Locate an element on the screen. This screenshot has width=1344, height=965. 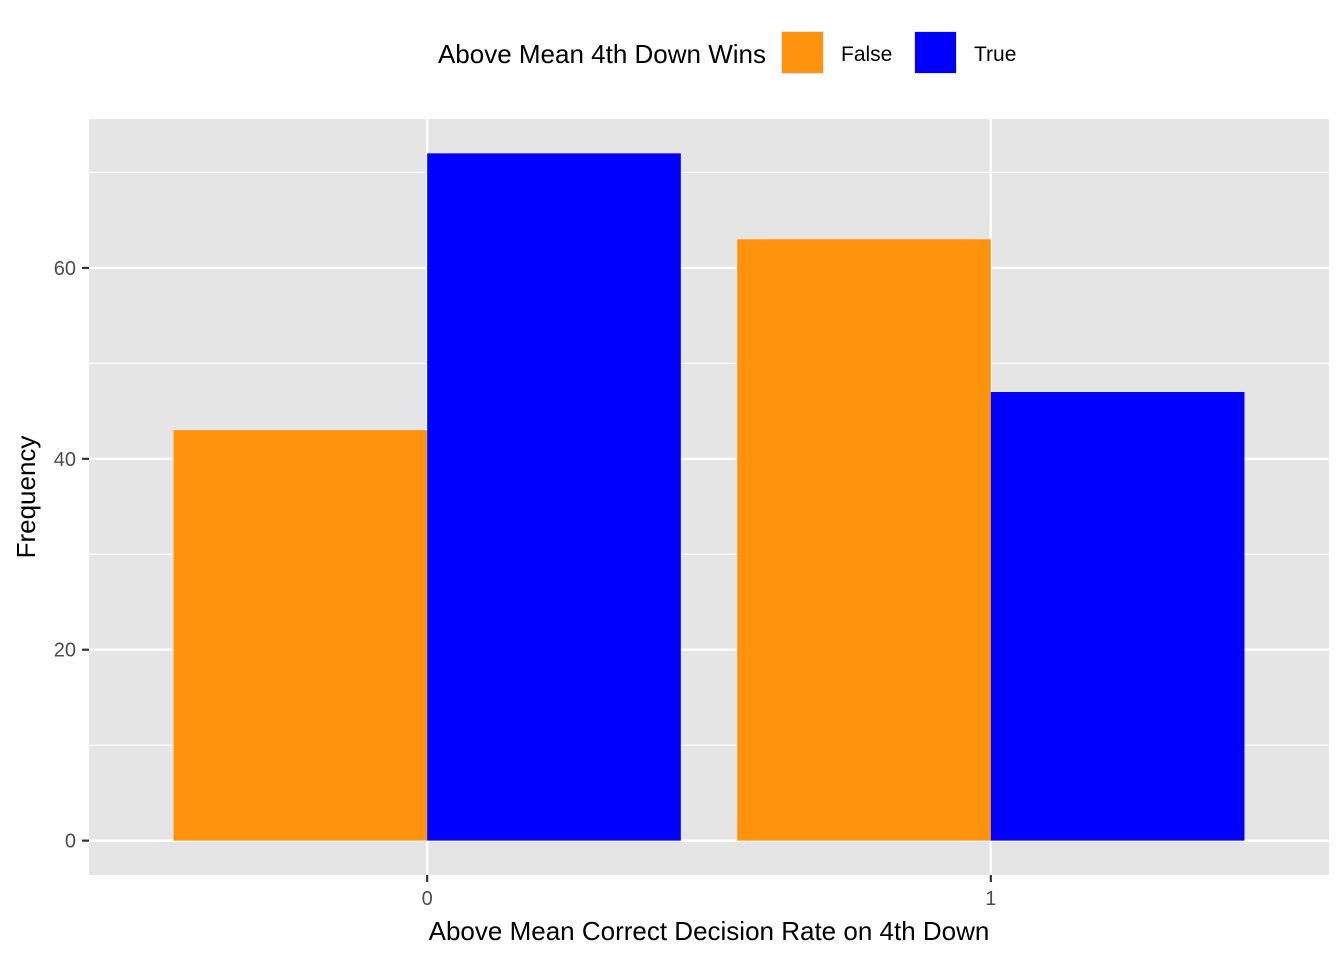
legend-key-false is located at coordinates (802, 52).